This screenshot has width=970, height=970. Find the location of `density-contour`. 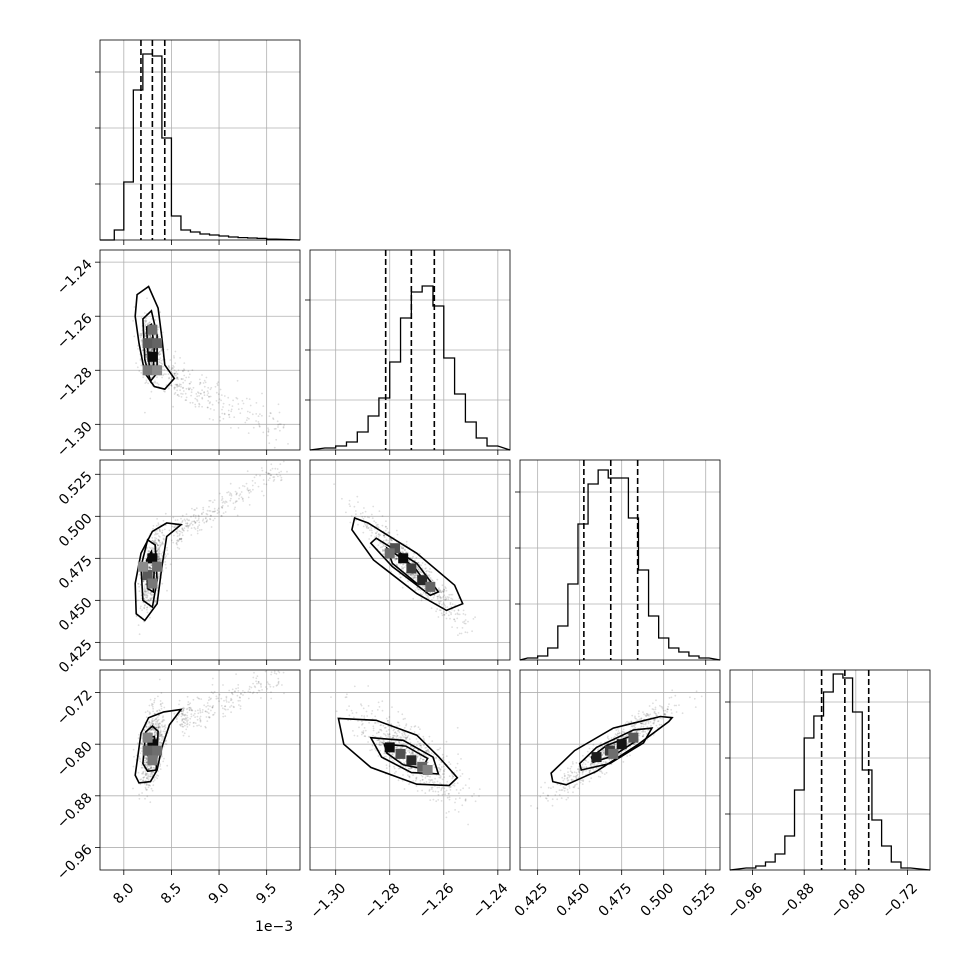

density-contour is located at coordinates (155, 338).